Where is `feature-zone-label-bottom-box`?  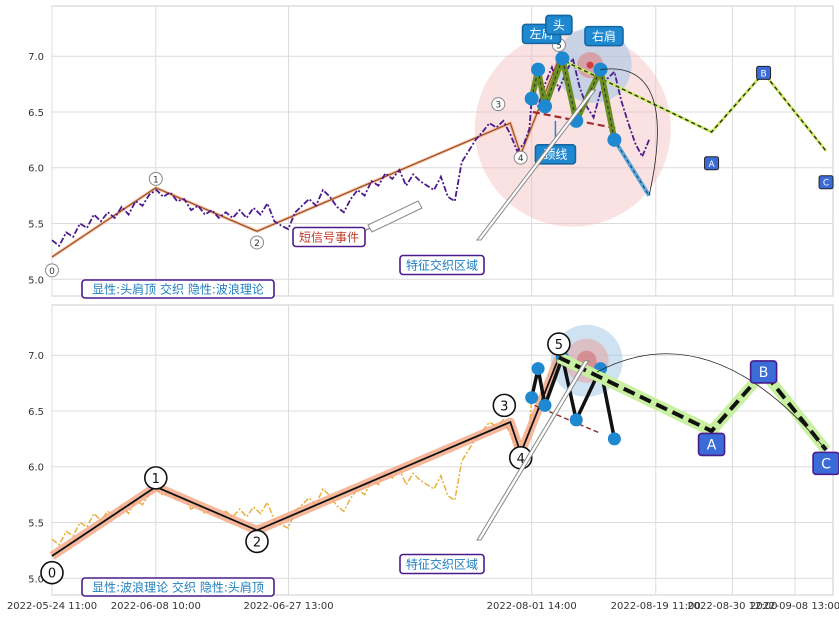 feature-zone-label-bottom-box is located at coordinates (442, 564).